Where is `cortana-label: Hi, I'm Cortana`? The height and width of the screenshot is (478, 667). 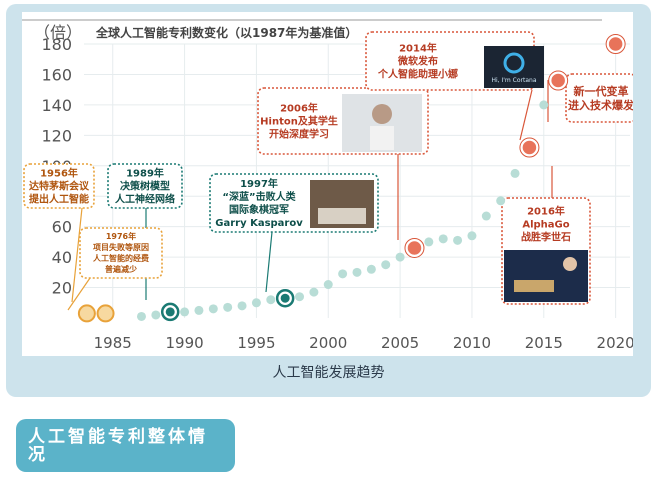
cortana-label: Hi, I'm Cortana is located at coordinates (514, 80).